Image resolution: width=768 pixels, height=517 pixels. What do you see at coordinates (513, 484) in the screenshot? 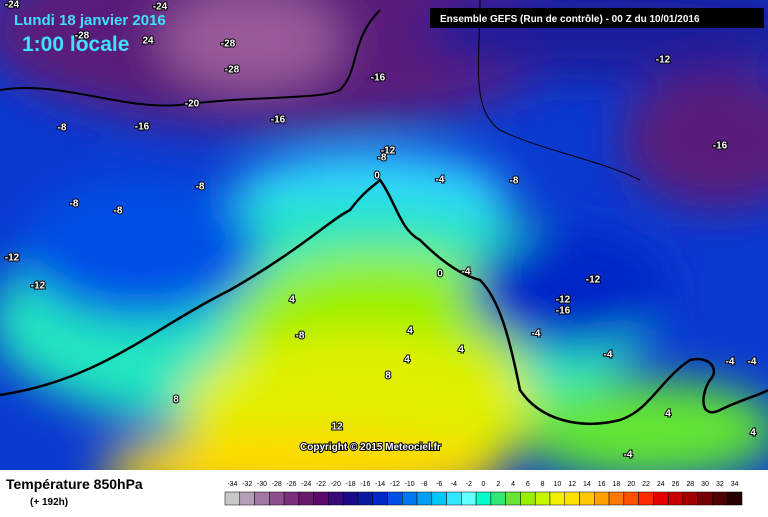
I see `scale-tick-label: 4` at bounding box center [513, 484].